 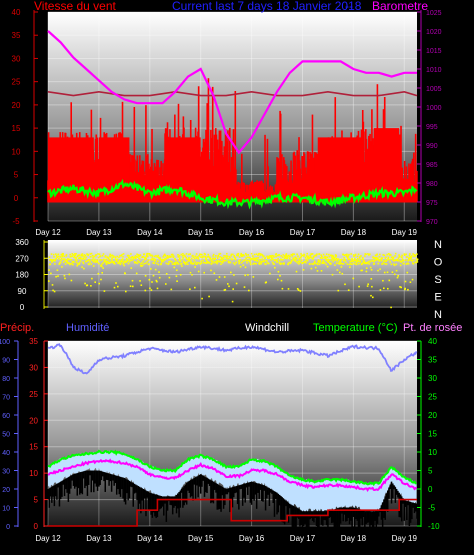 I want to click on baro-tick-label: 1025, so click(x=434, y=13).